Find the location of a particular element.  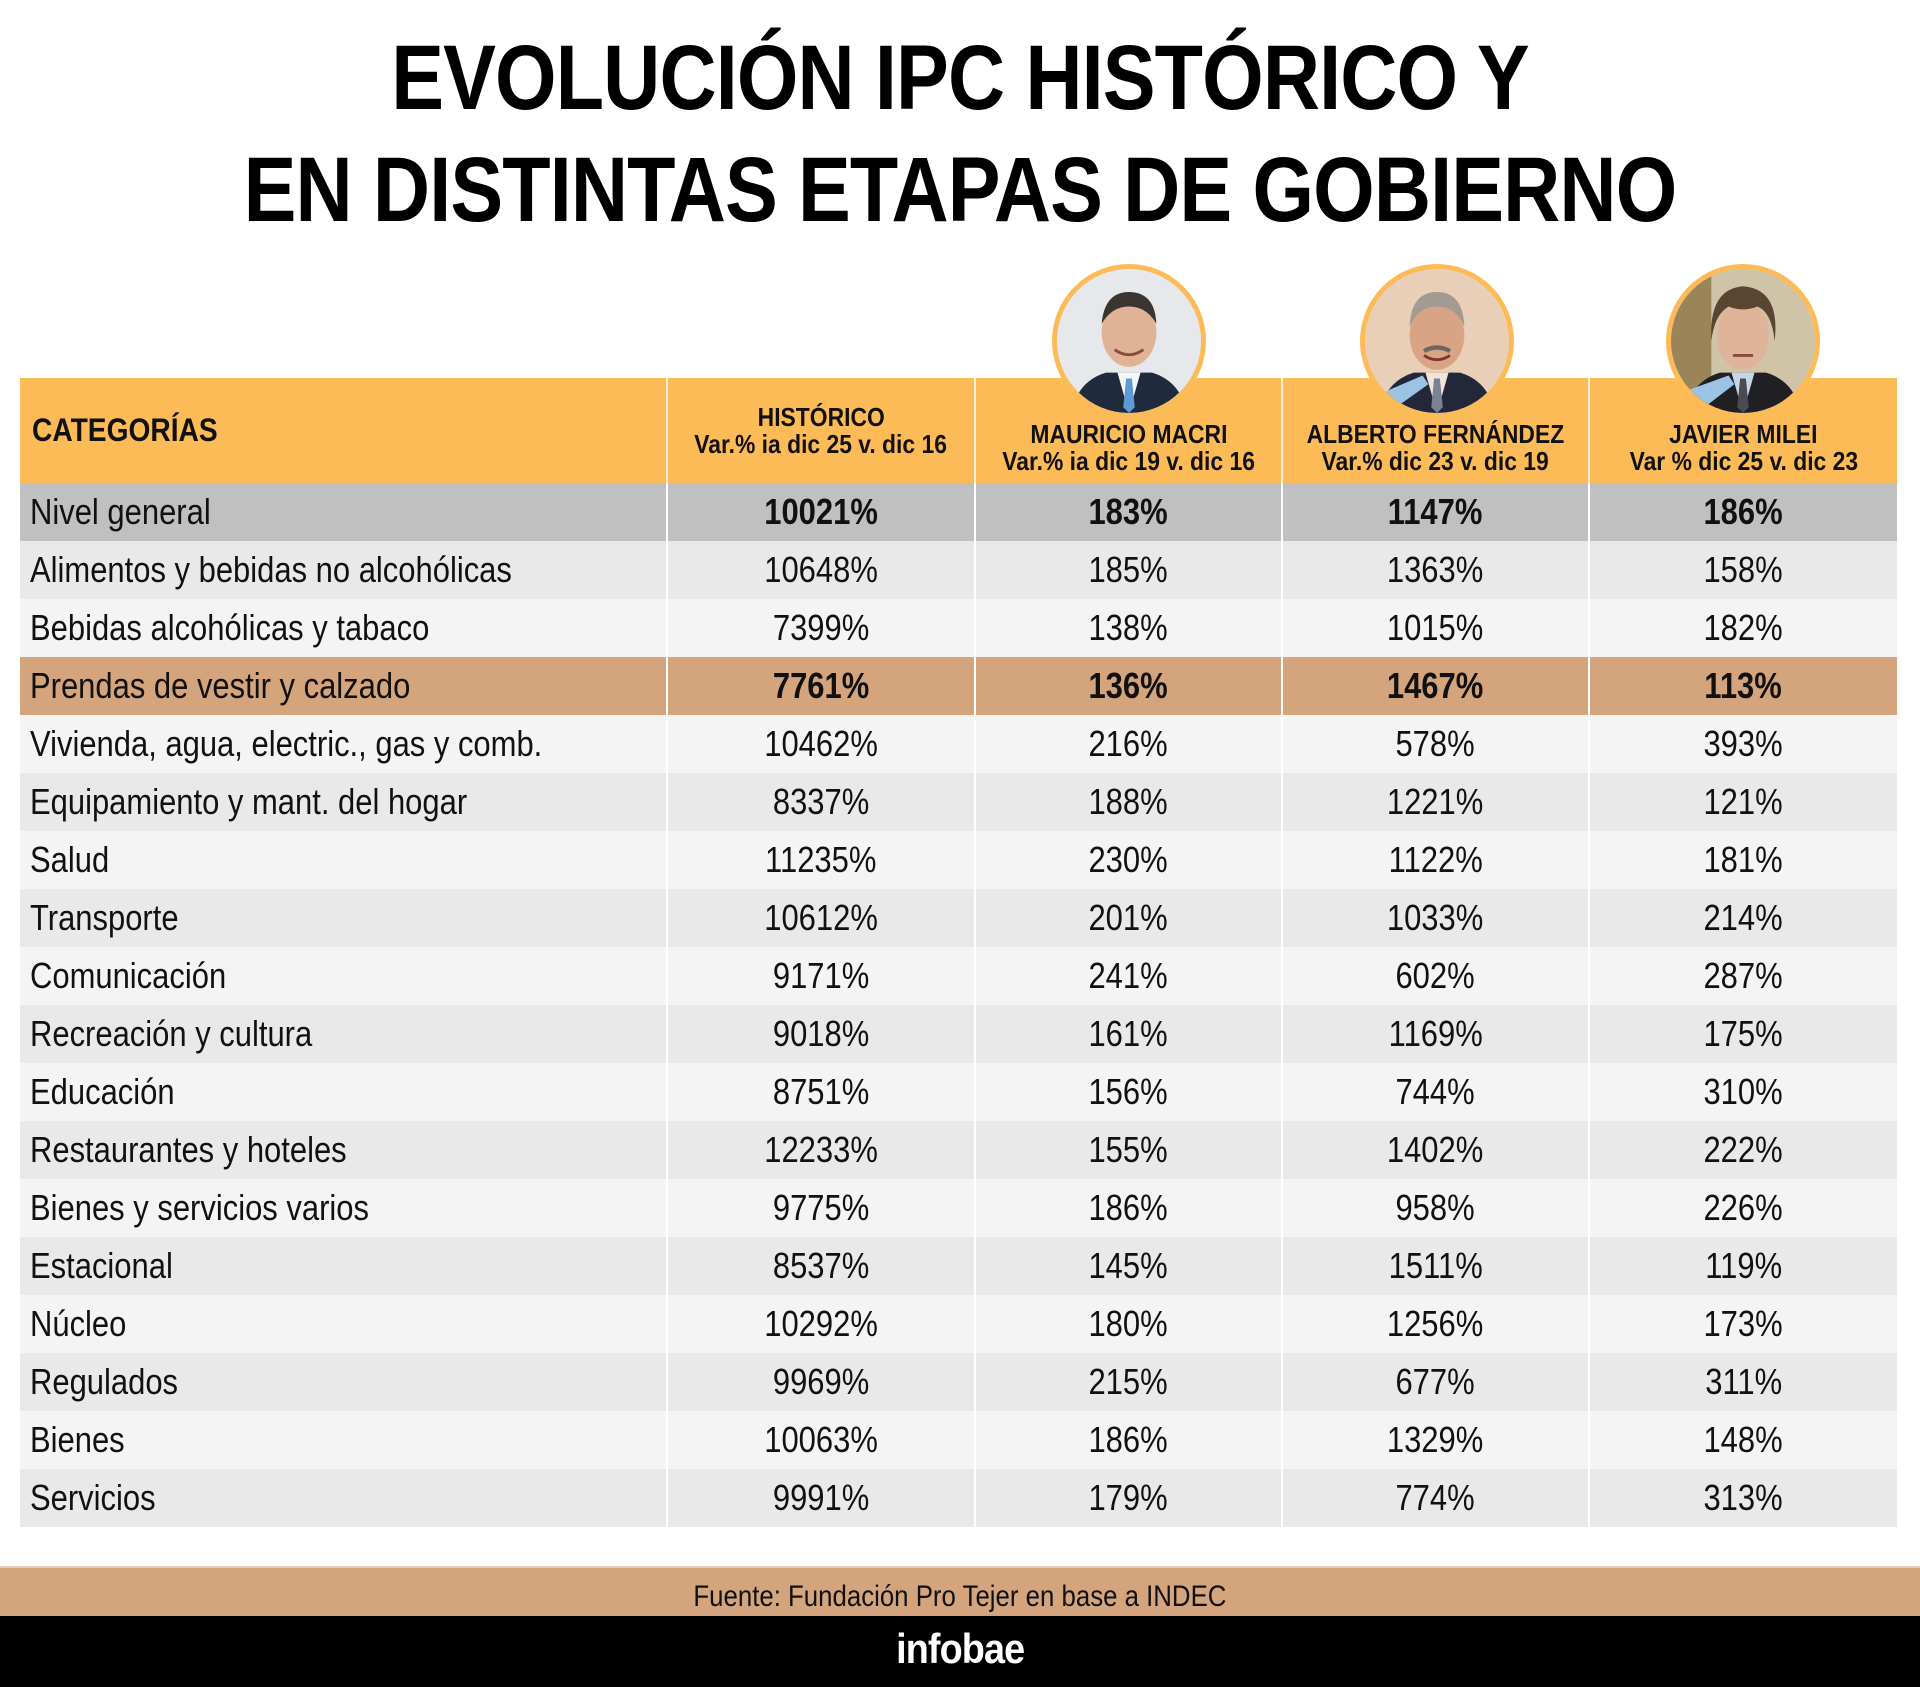

row-label: Estacional is located at coordinates (344, 1266).